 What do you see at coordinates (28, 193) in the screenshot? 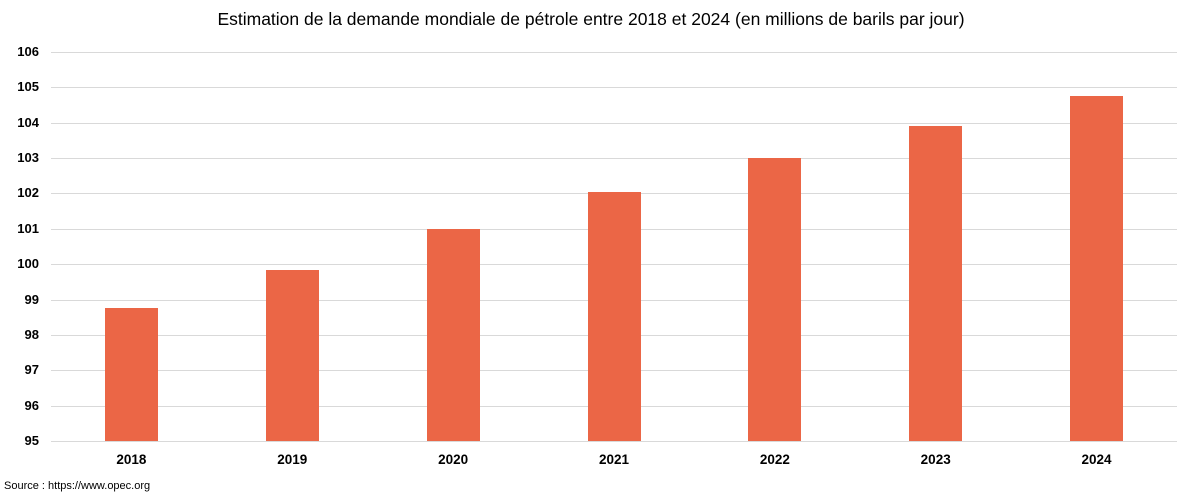
I see `y-tick-label-102: 102` at bounding box center [28, 193].